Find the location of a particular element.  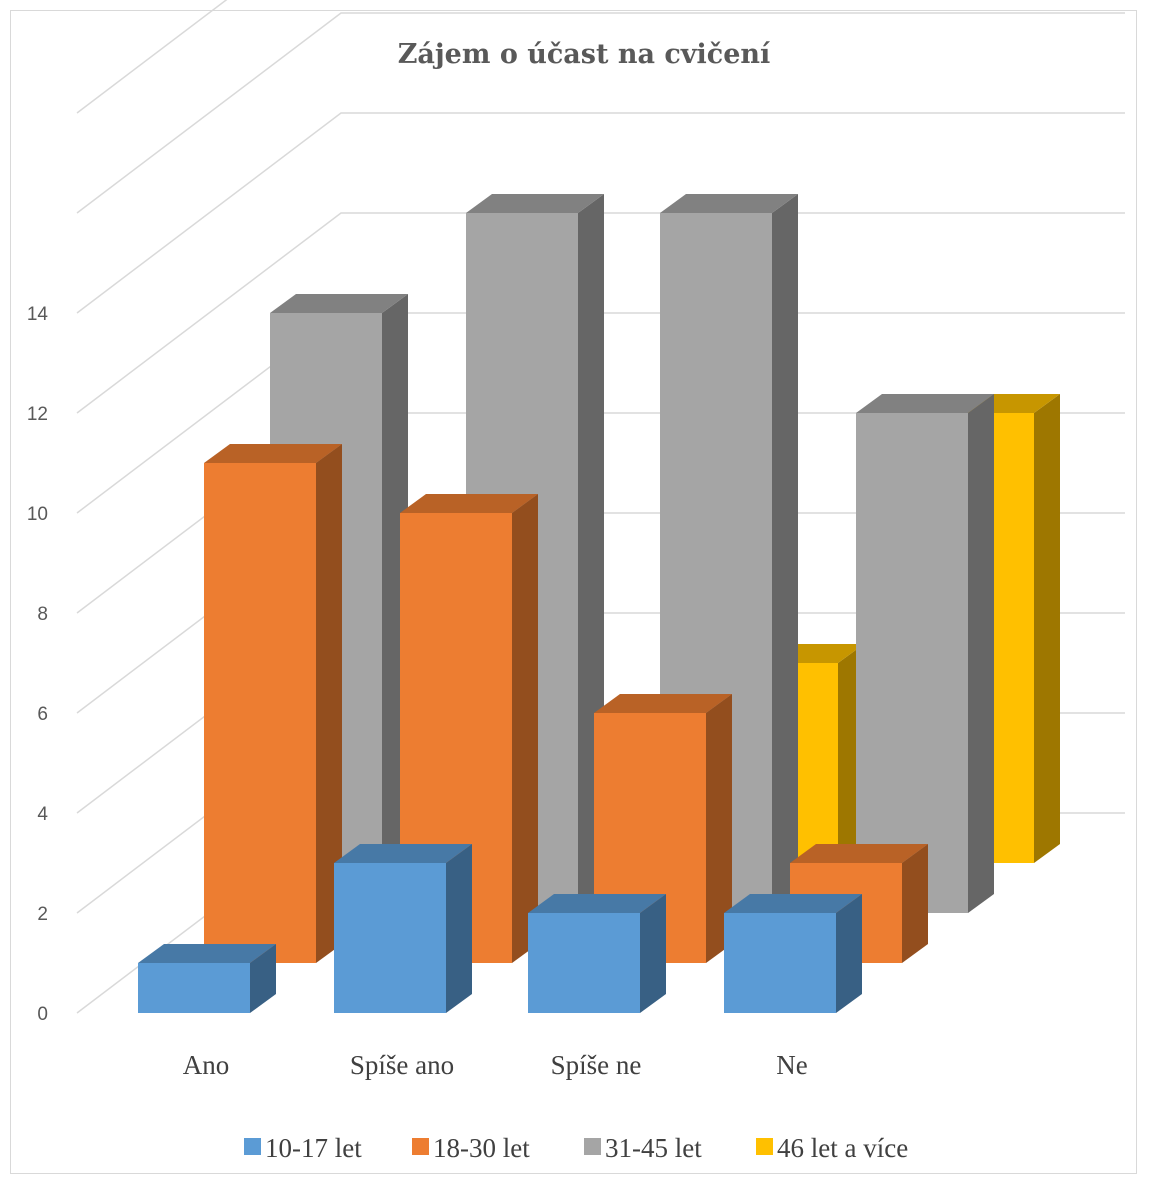

legend-label: 18-30 let is located at coordinates (481, 1148).